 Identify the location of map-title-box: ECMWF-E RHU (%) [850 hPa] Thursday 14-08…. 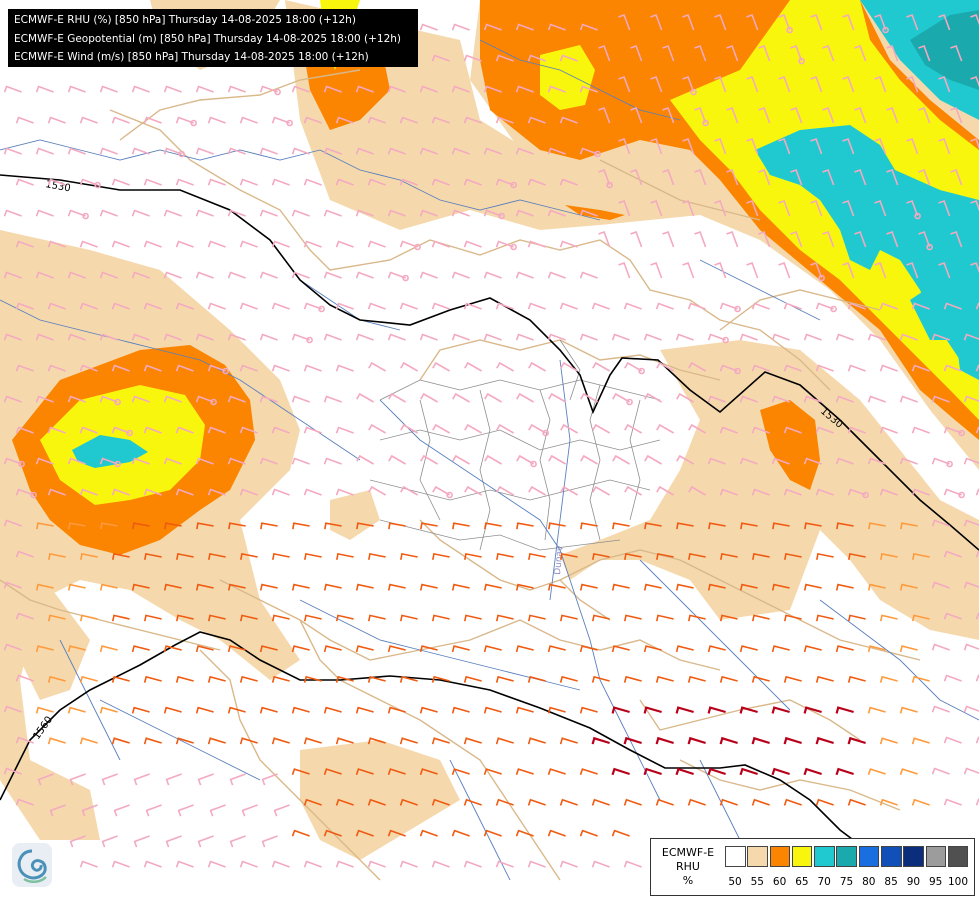
(213, 38).